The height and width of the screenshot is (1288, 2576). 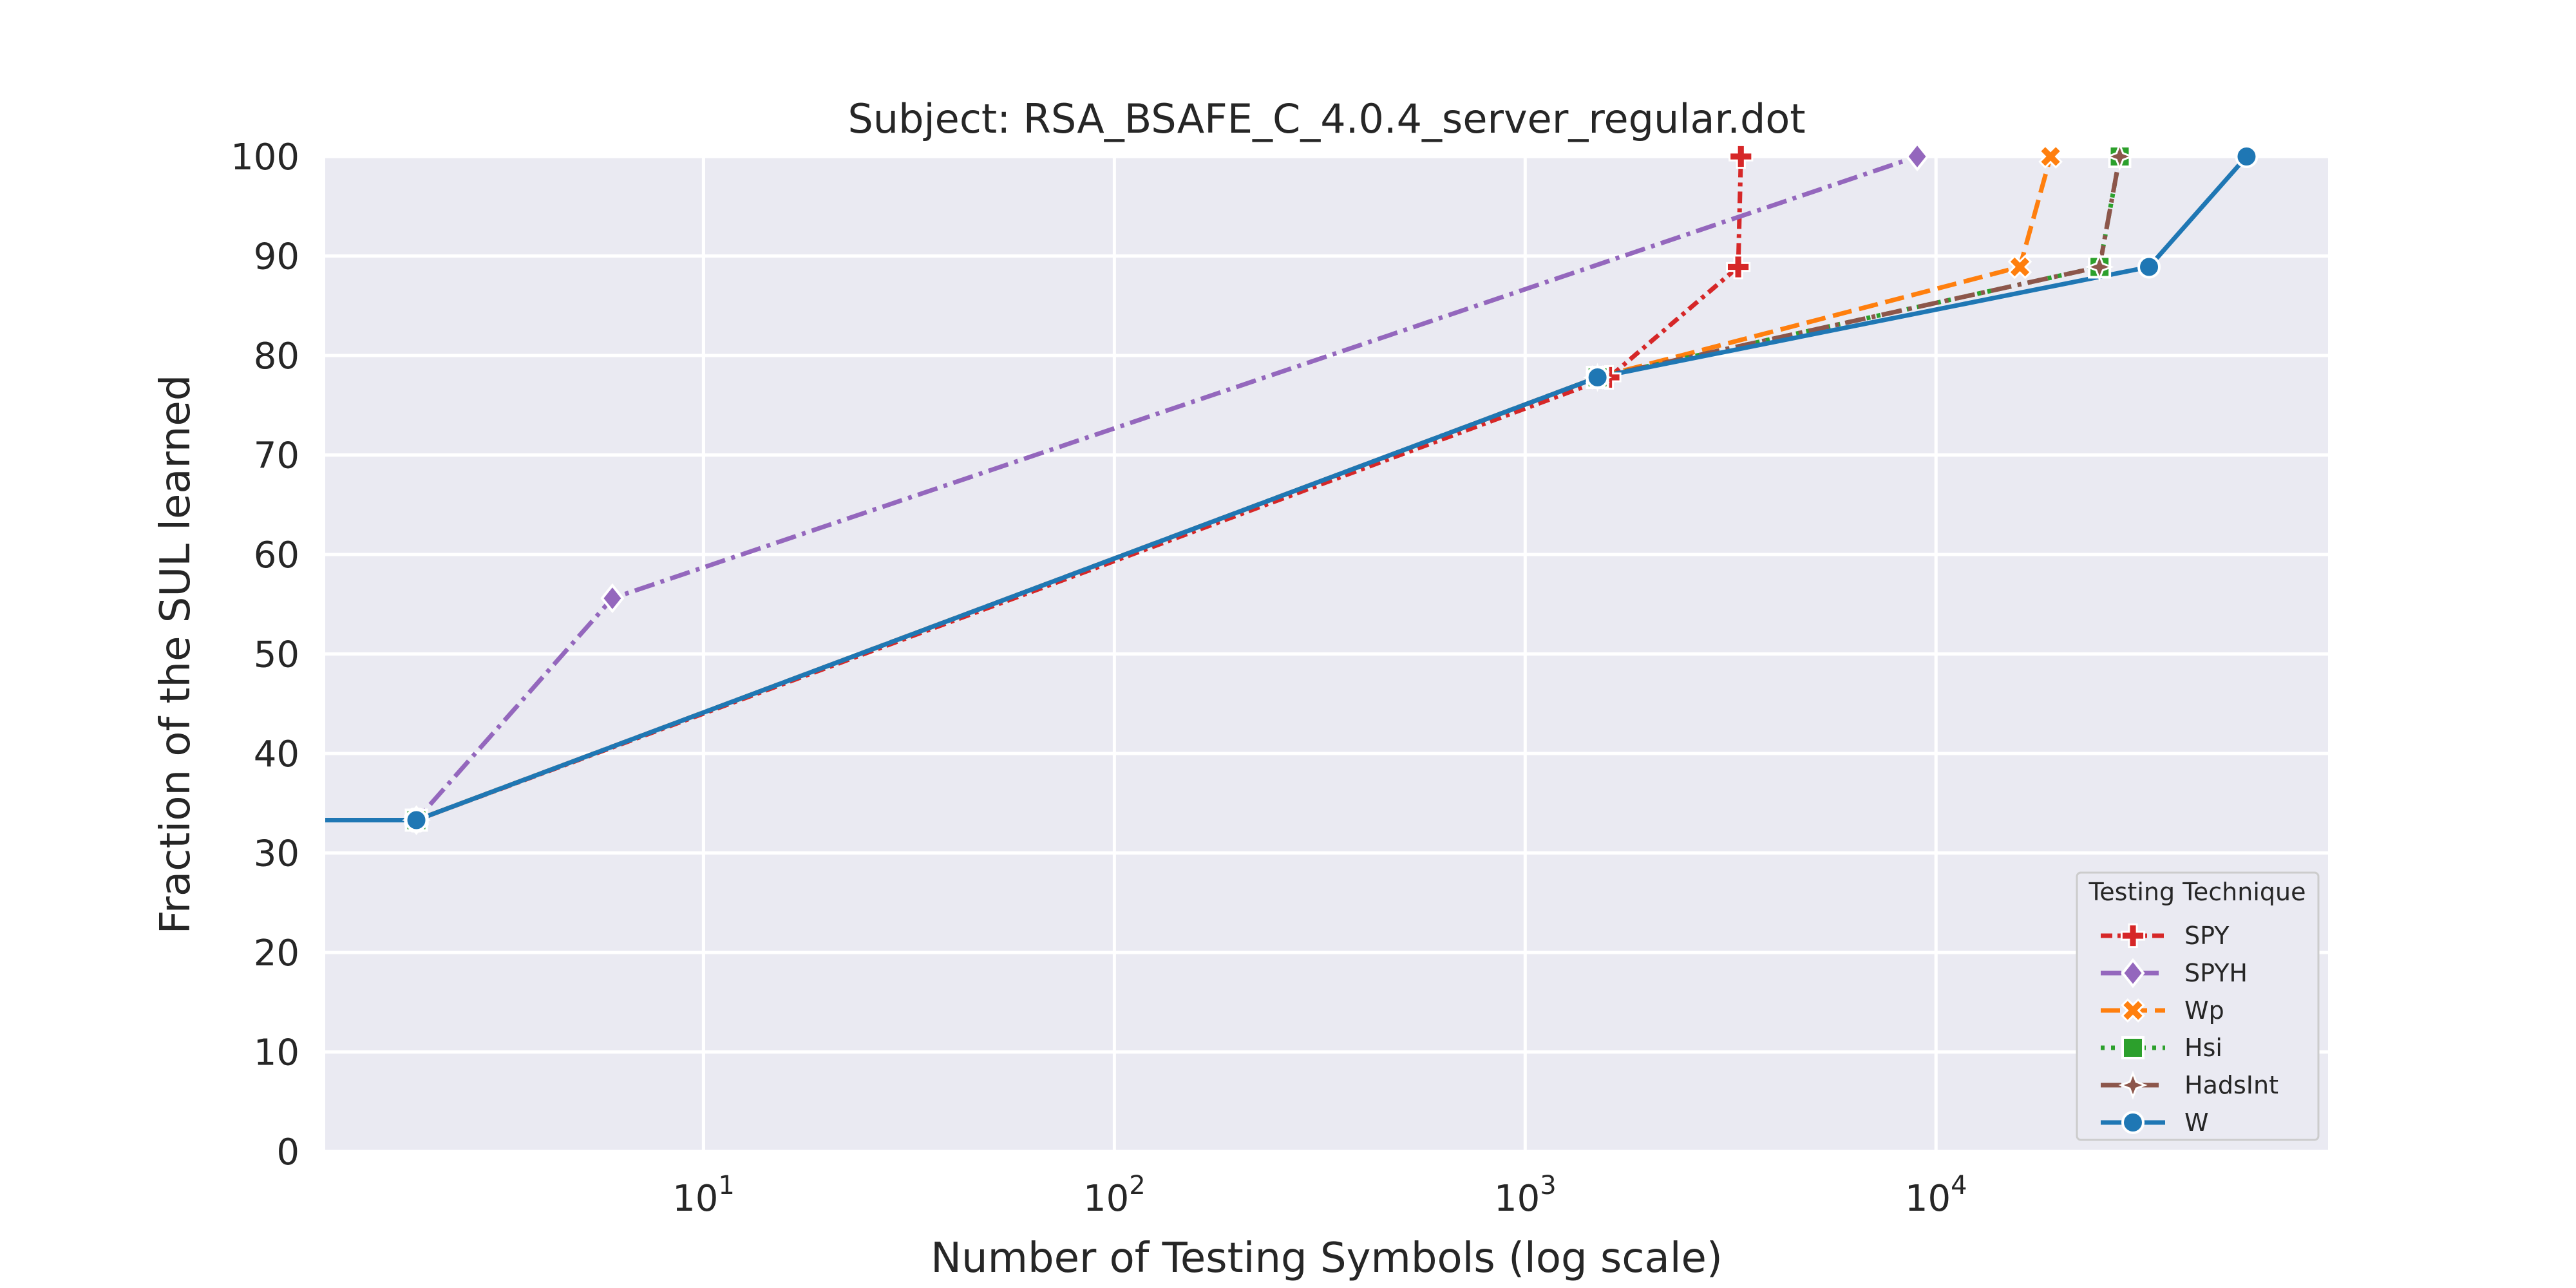 I want to click on x-tick-label: 10⁴, so click(x=1936, y=1195).